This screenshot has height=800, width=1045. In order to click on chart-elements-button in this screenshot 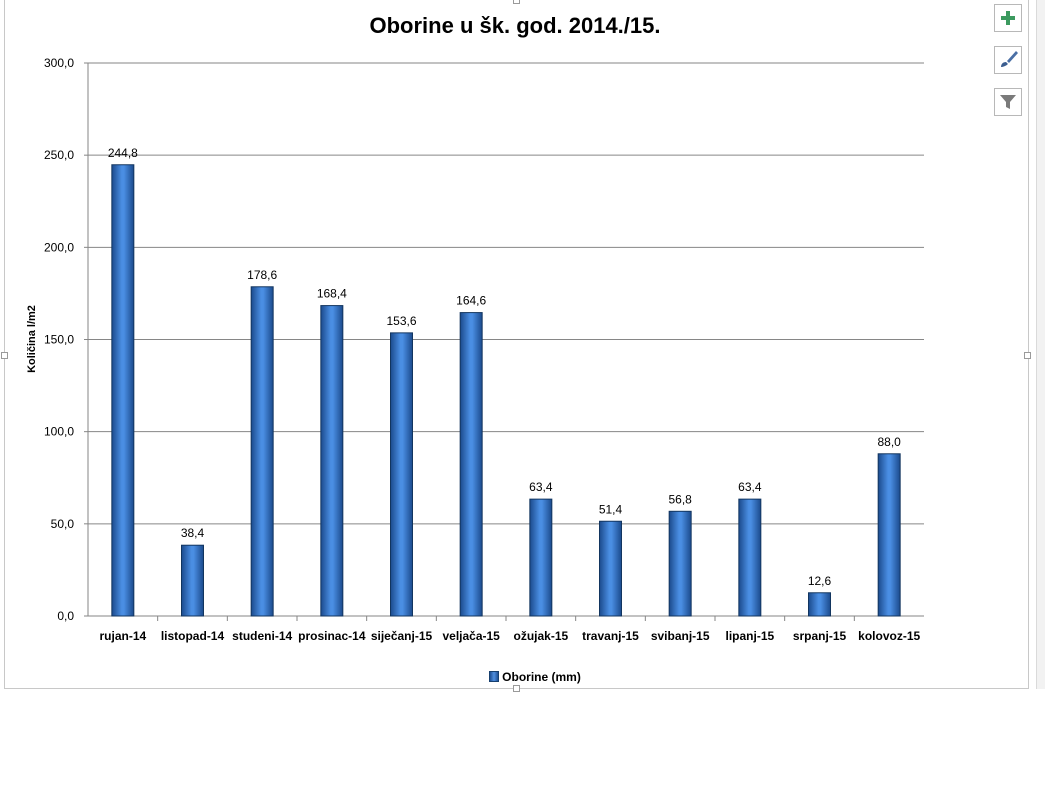, I will do `click(1008, 18)`.